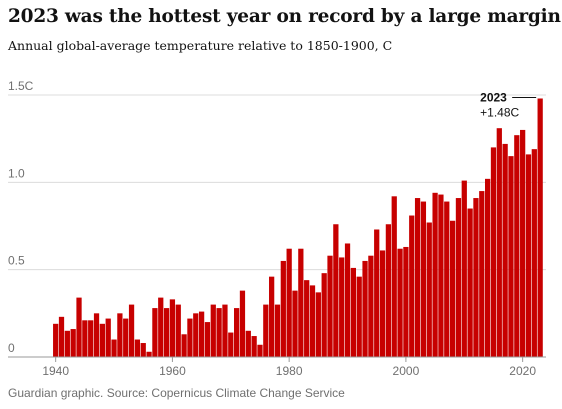 The image size is (562, 409). What do you see at coordinates (289, 371) in the screenshot?
I see `x-tick-label: 1980` at bounding box center [289, 371].